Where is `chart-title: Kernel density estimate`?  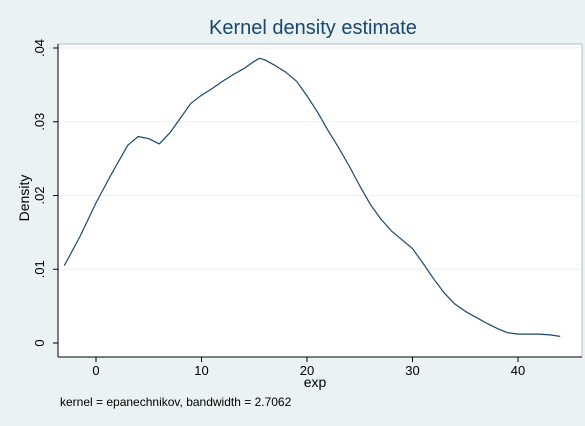
chart-title: Kernel density estimate is located at coordinates (313, 28).